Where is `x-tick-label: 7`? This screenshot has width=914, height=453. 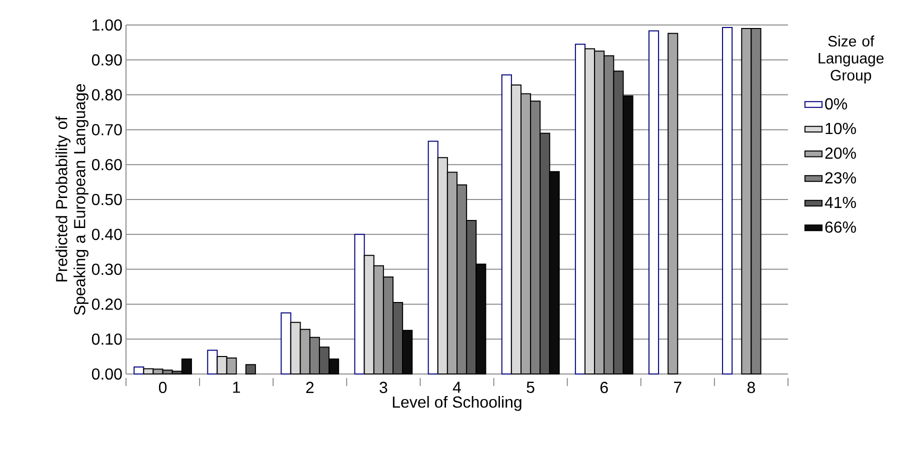 x-tick-label: 7 is located at coordinates (678, 387).